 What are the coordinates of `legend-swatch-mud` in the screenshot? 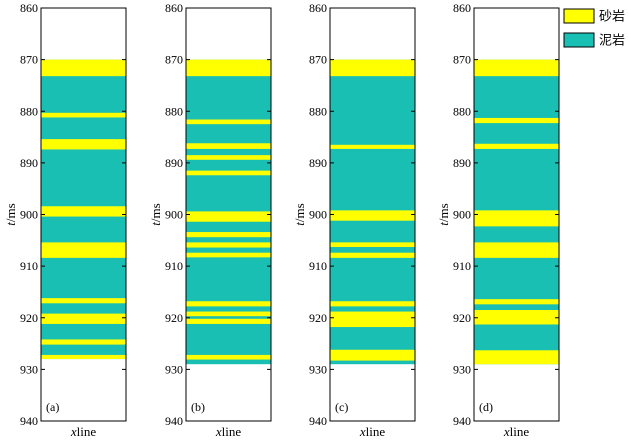 It's located at (579, 40).